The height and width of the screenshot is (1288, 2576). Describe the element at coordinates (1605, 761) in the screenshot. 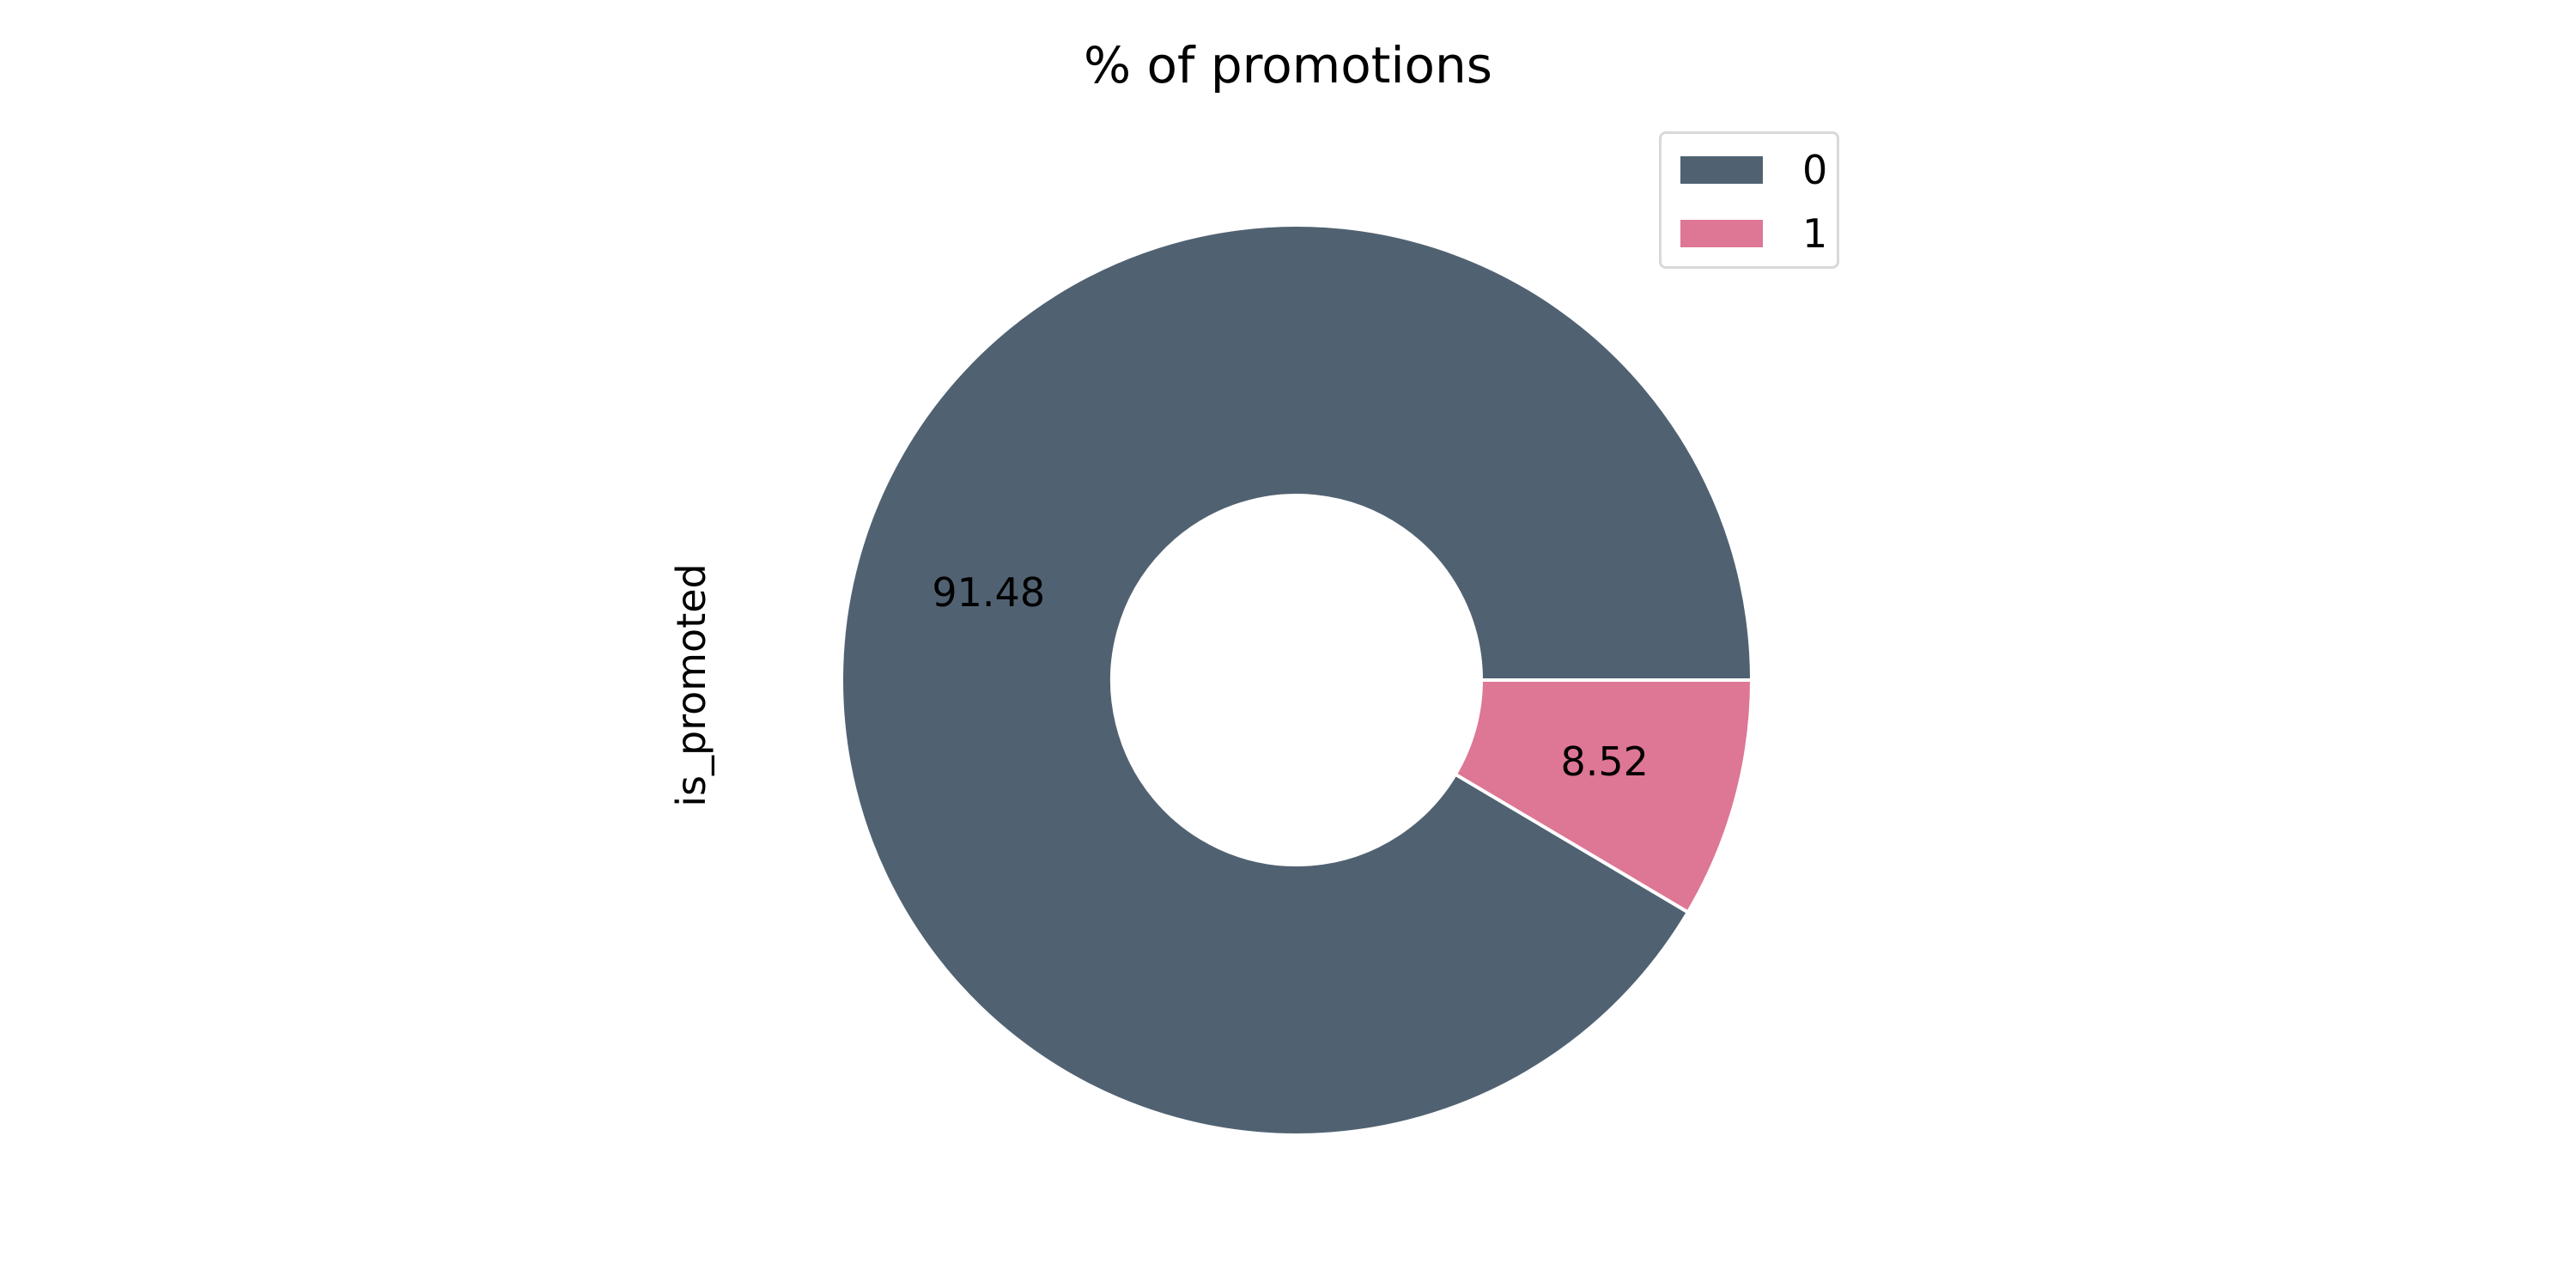

I see `slice-value-label-1: 8.52` at that location.